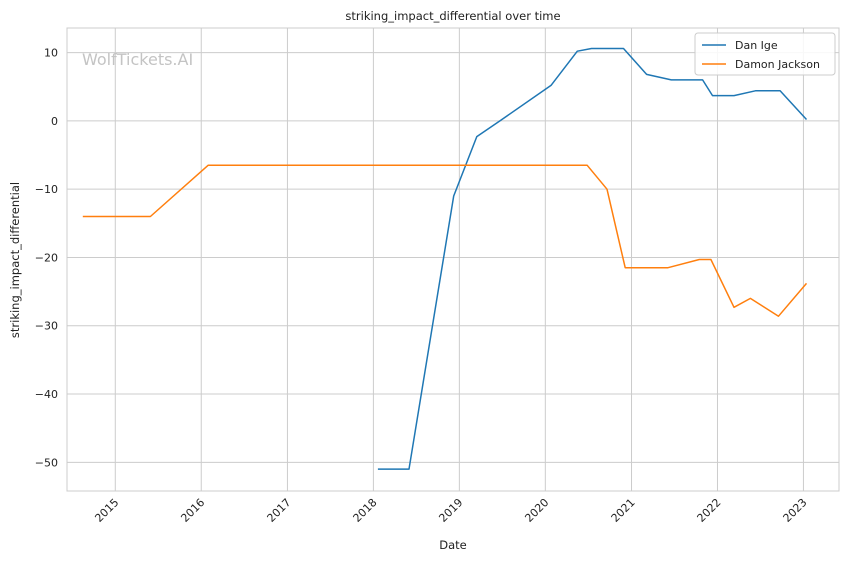 This screenshot has width=850, height=561. I want to click on chart-title: striking_impact_differential over time, so click(452, 16).